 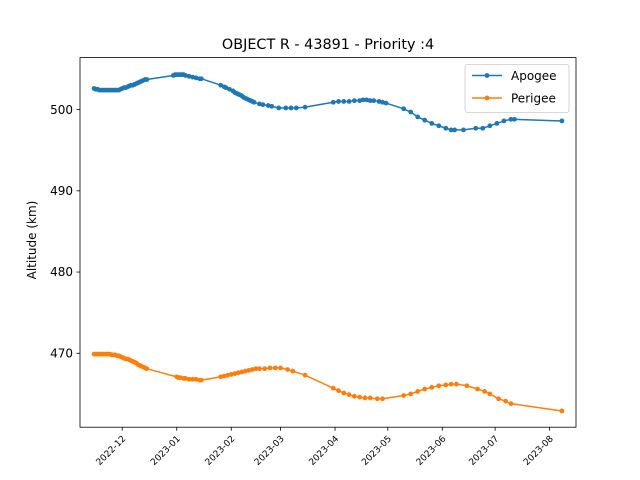 What do you see at coordinates (328, 45) in the screenshot?
I see `chart-title: OBJECT R - 43891 - Priority :4` at bounding box center [328, 45].